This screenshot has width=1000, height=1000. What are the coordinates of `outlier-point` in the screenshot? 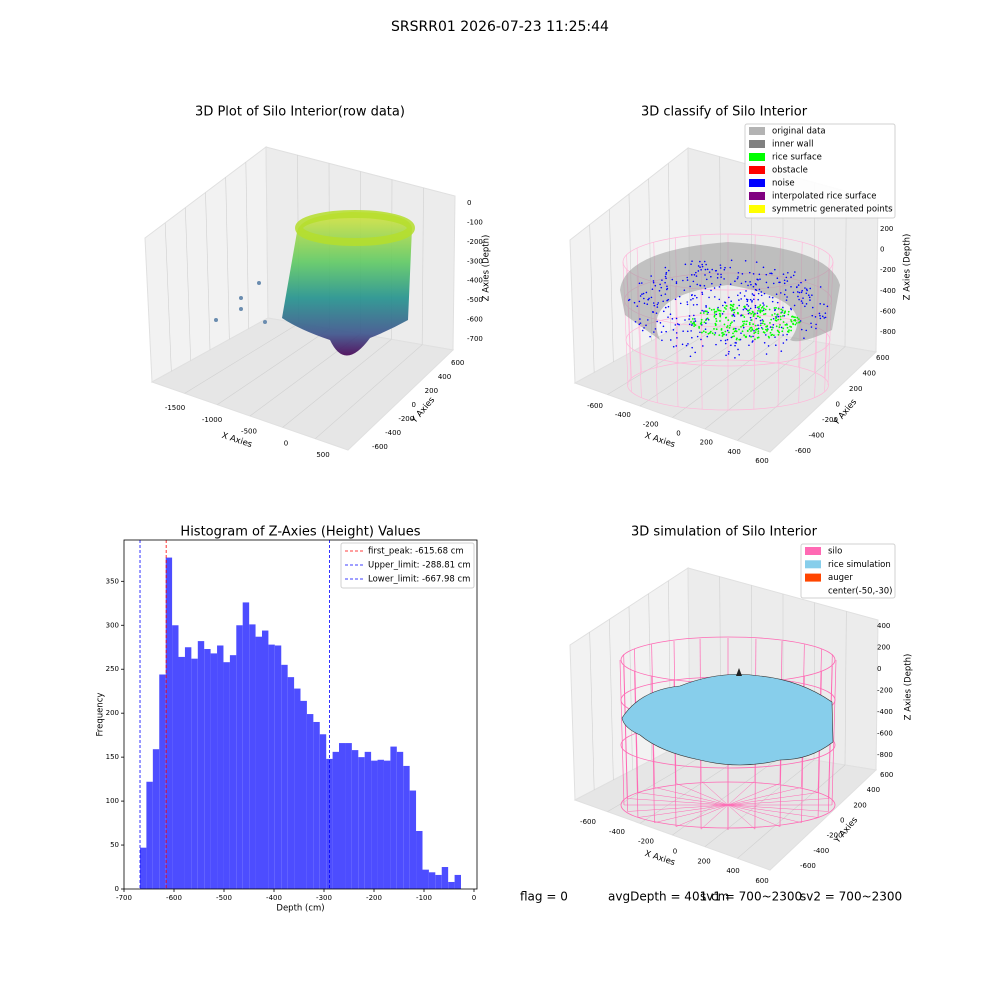 It's located at (241, 309).